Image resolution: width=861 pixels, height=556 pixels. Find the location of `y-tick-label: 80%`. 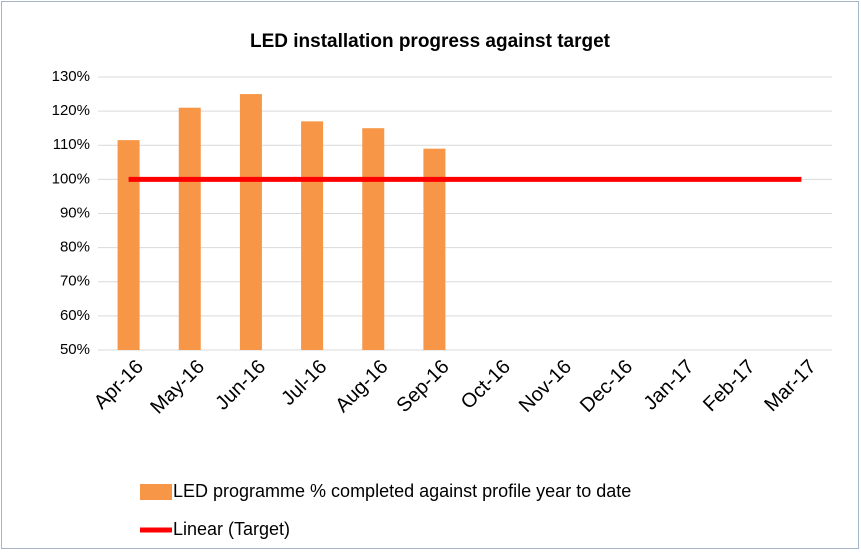

y-tick-label: 80% is located at coordinates (75, 247).